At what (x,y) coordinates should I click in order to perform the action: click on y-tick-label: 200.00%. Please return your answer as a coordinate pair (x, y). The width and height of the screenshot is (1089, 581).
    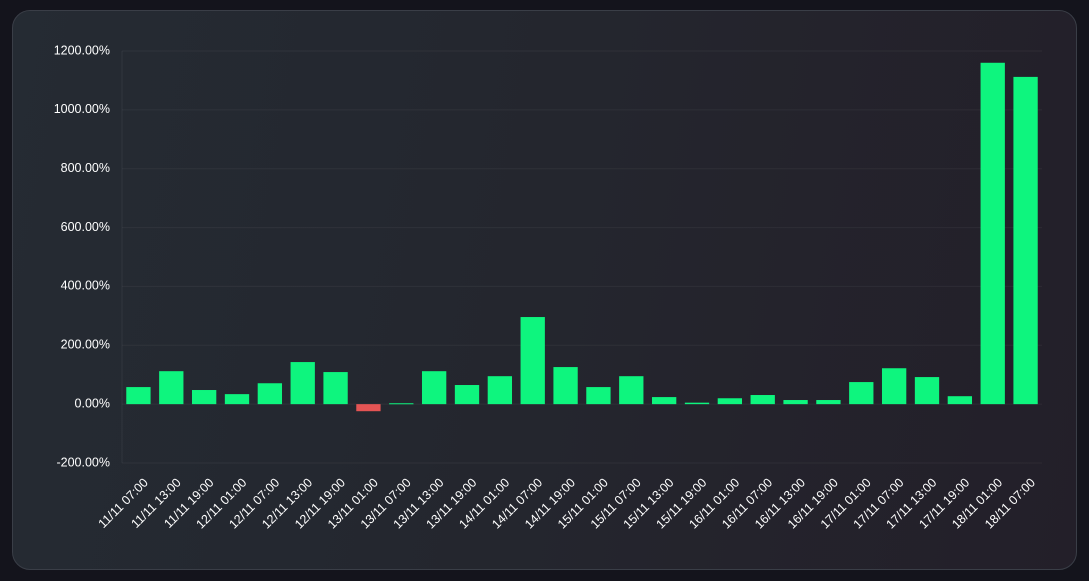
    Looking at the image, I should click on (85, 345).